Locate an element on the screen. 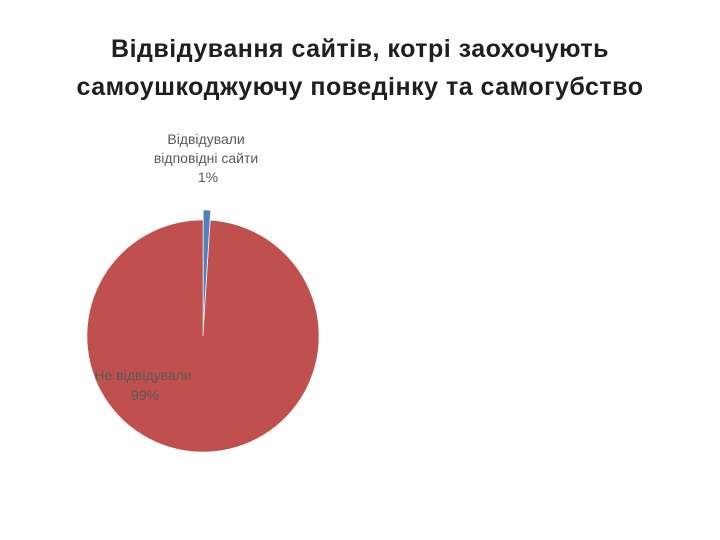 The image size is (720, 540). pie-slice-not-visited is located at coordinates (203, 336).